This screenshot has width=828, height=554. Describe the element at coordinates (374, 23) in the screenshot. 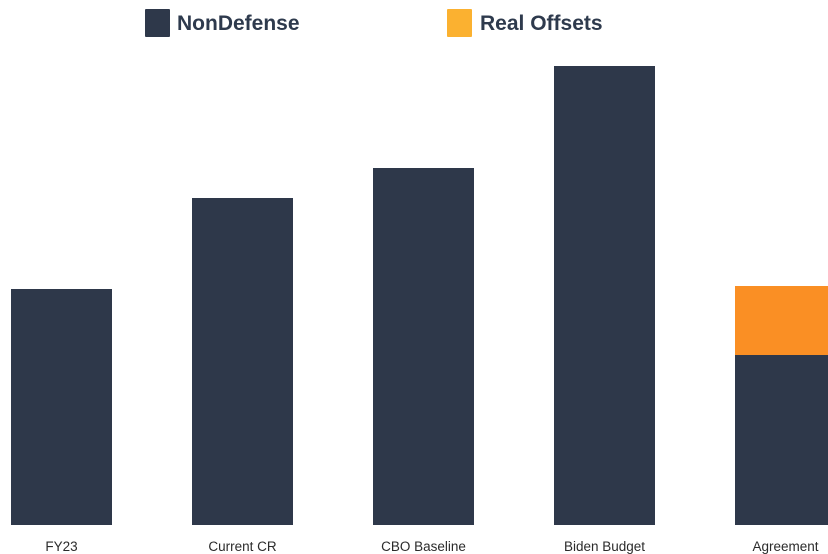

I see `chart-legend: NonDefense Real Offsets` at that location.